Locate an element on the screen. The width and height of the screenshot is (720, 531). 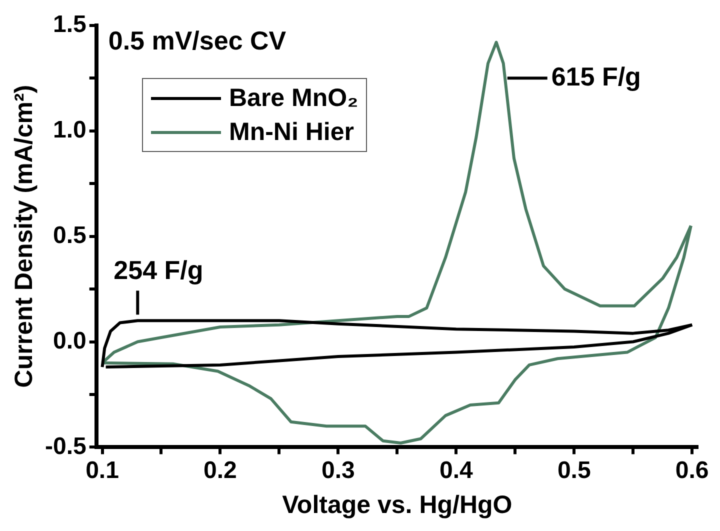
x-tick-label: 0.5 is located at coordinates (574, 470).